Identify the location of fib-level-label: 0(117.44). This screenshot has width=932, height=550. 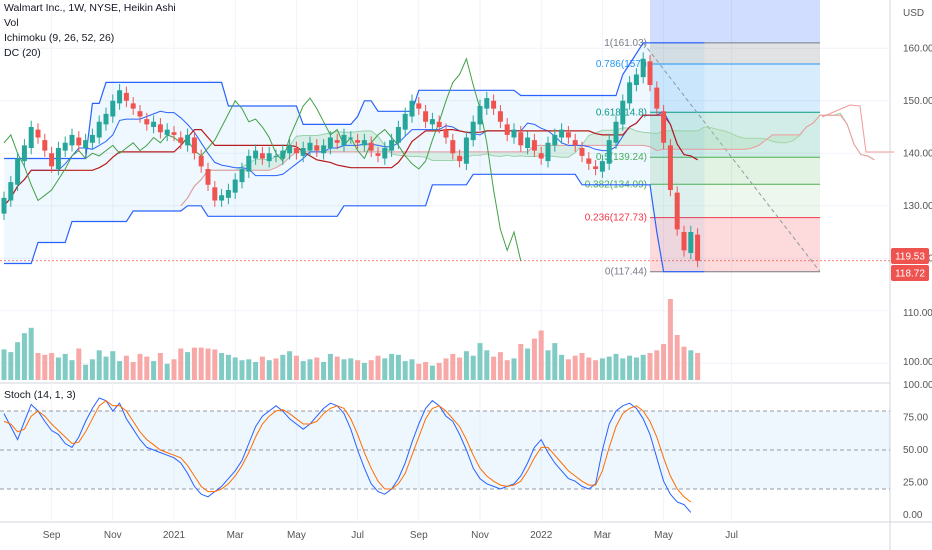
(626, 272).